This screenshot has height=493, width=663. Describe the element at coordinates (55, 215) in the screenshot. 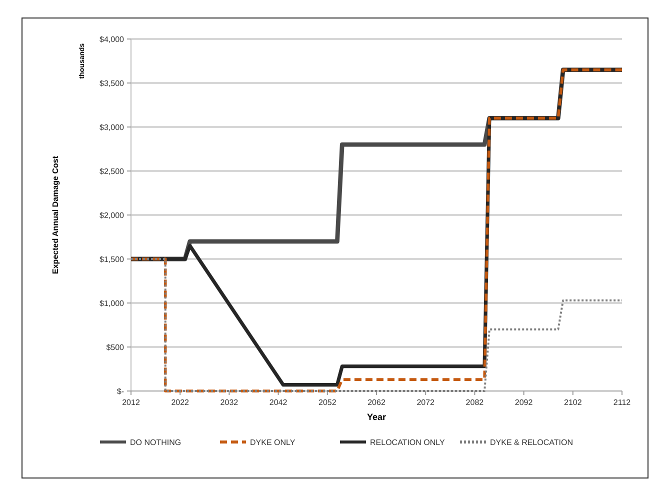

I see `y-axis-title: Expected Annual Damage Cost` at that location.